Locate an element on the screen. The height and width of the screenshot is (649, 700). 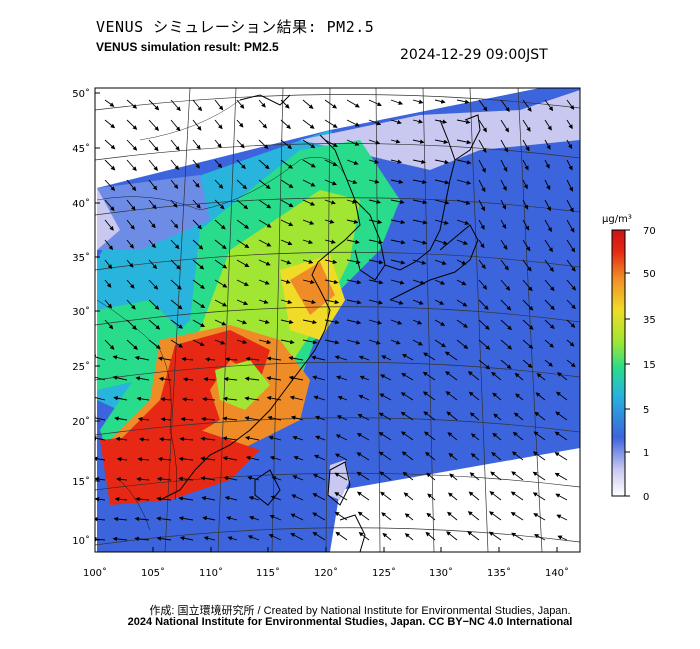
title-japanese: VENUS シミュレーション結果: PM2.5 is located at coordinates (235, 27).